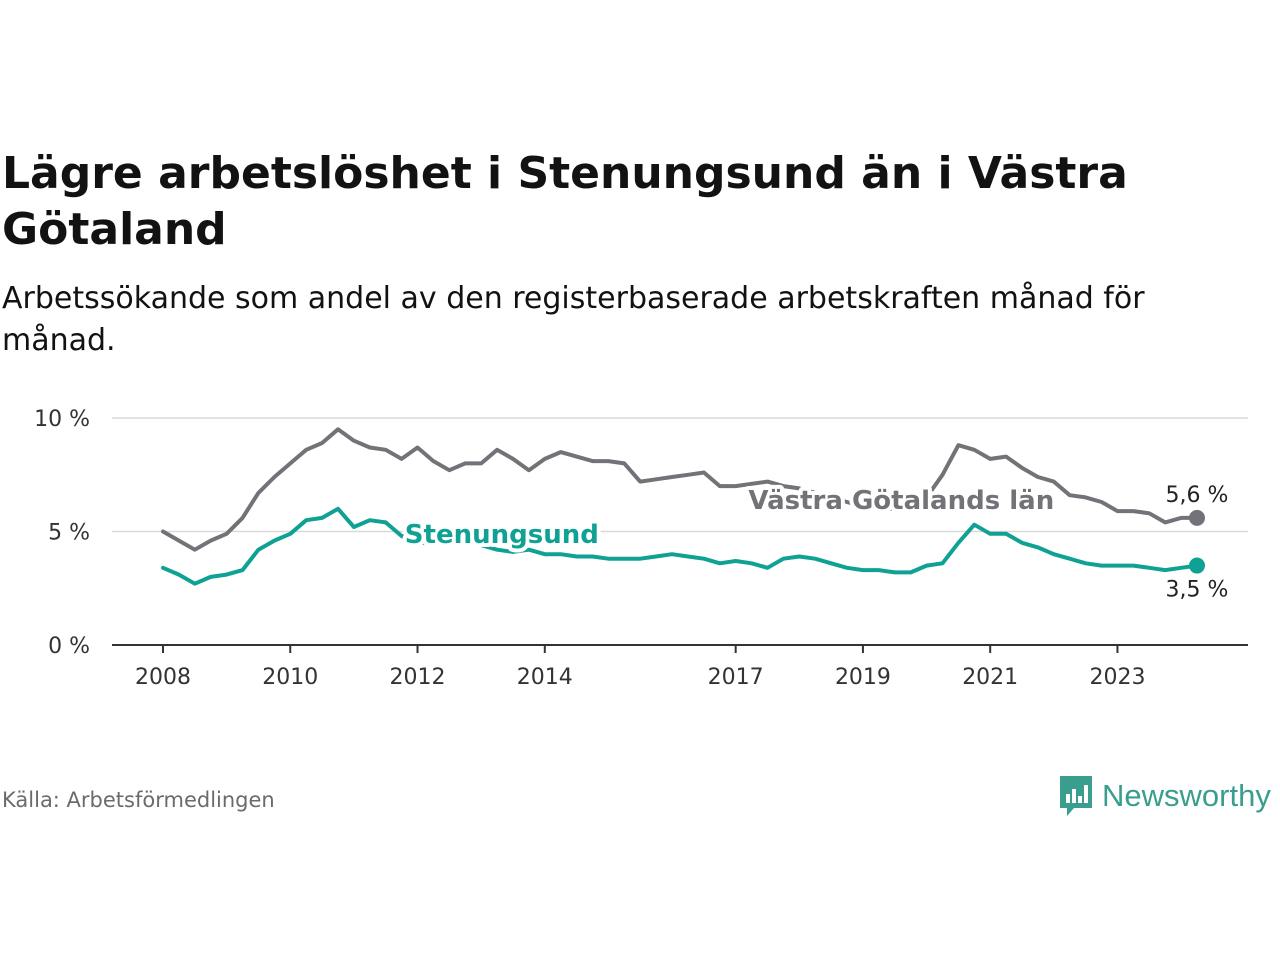 This screenshot has width=1280, height=960. I want to click on x-axis: 2008 2010 2012 2014 2017 2019 2021 2023, so click(680, 667).